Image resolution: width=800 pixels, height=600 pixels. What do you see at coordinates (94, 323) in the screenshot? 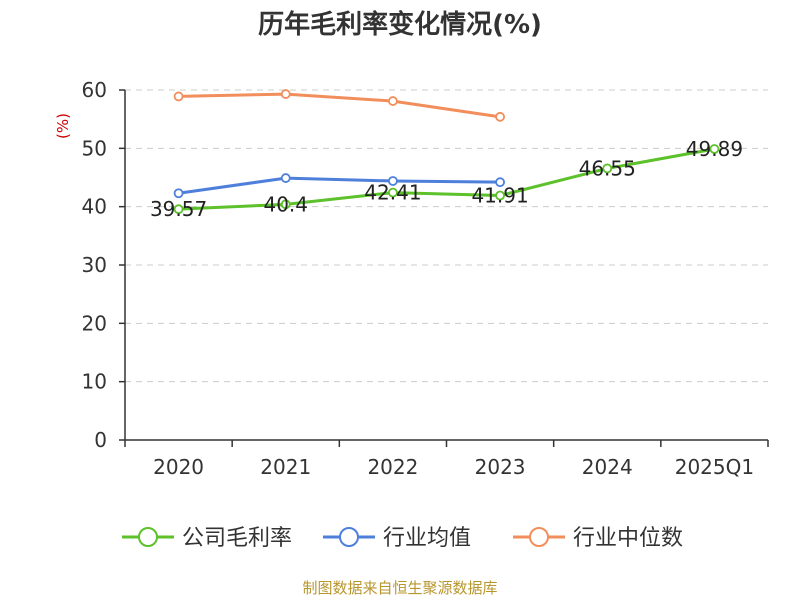
I see `y-tick-label: 20` at bounding box center [94, 323].